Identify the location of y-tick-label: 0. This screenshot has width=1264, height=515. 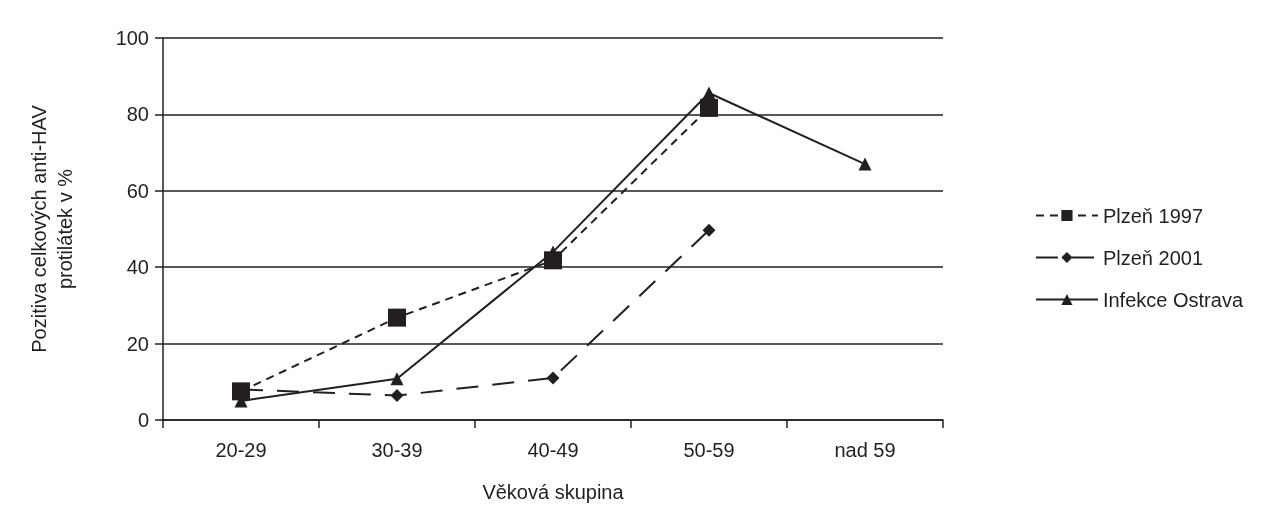
(143, 420).